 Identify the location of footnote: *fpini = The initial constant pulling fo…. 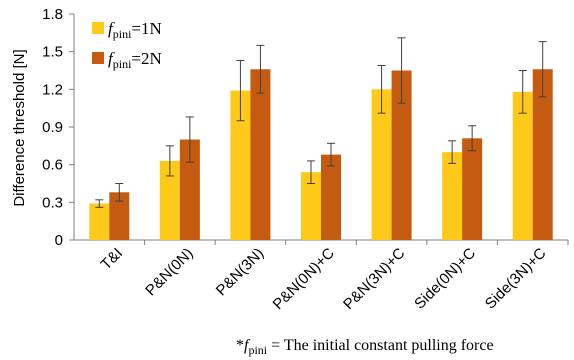
(365, 347).